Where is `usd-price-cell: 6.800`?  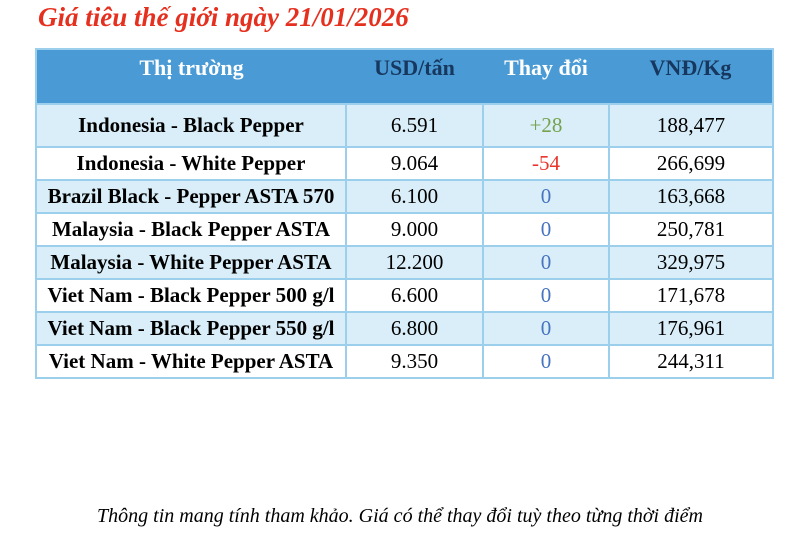 usd-price-cell: 6.800 is located at coordinates (414, 328).